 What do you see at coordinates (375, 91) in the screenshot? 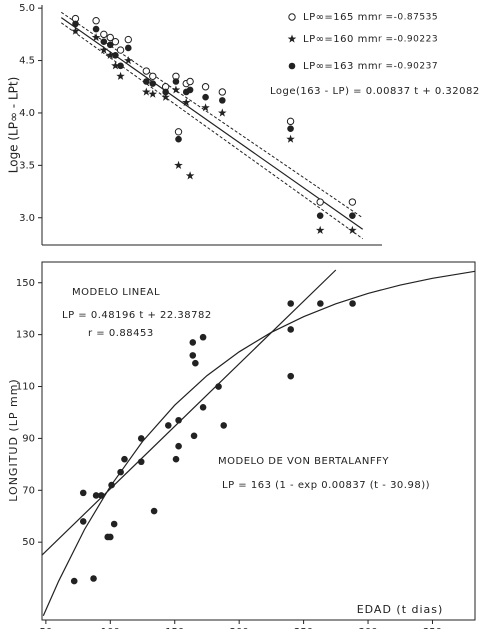
I see `equation: Loge(163 - LP) = 0.00837 t + 0.32082` at bounding box center [375, 91].